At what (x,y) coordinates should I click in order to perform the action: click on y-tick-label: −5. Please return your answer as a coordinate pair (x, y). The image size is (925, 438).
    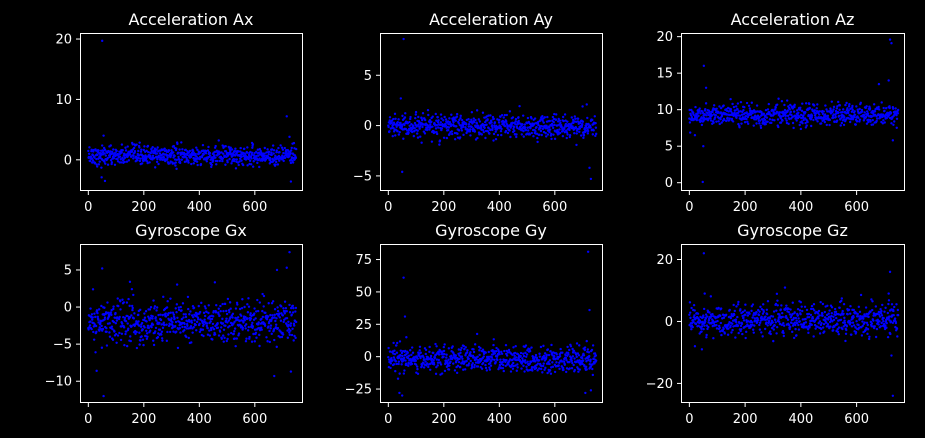
    Looking at the image, I should click on (62, 345).